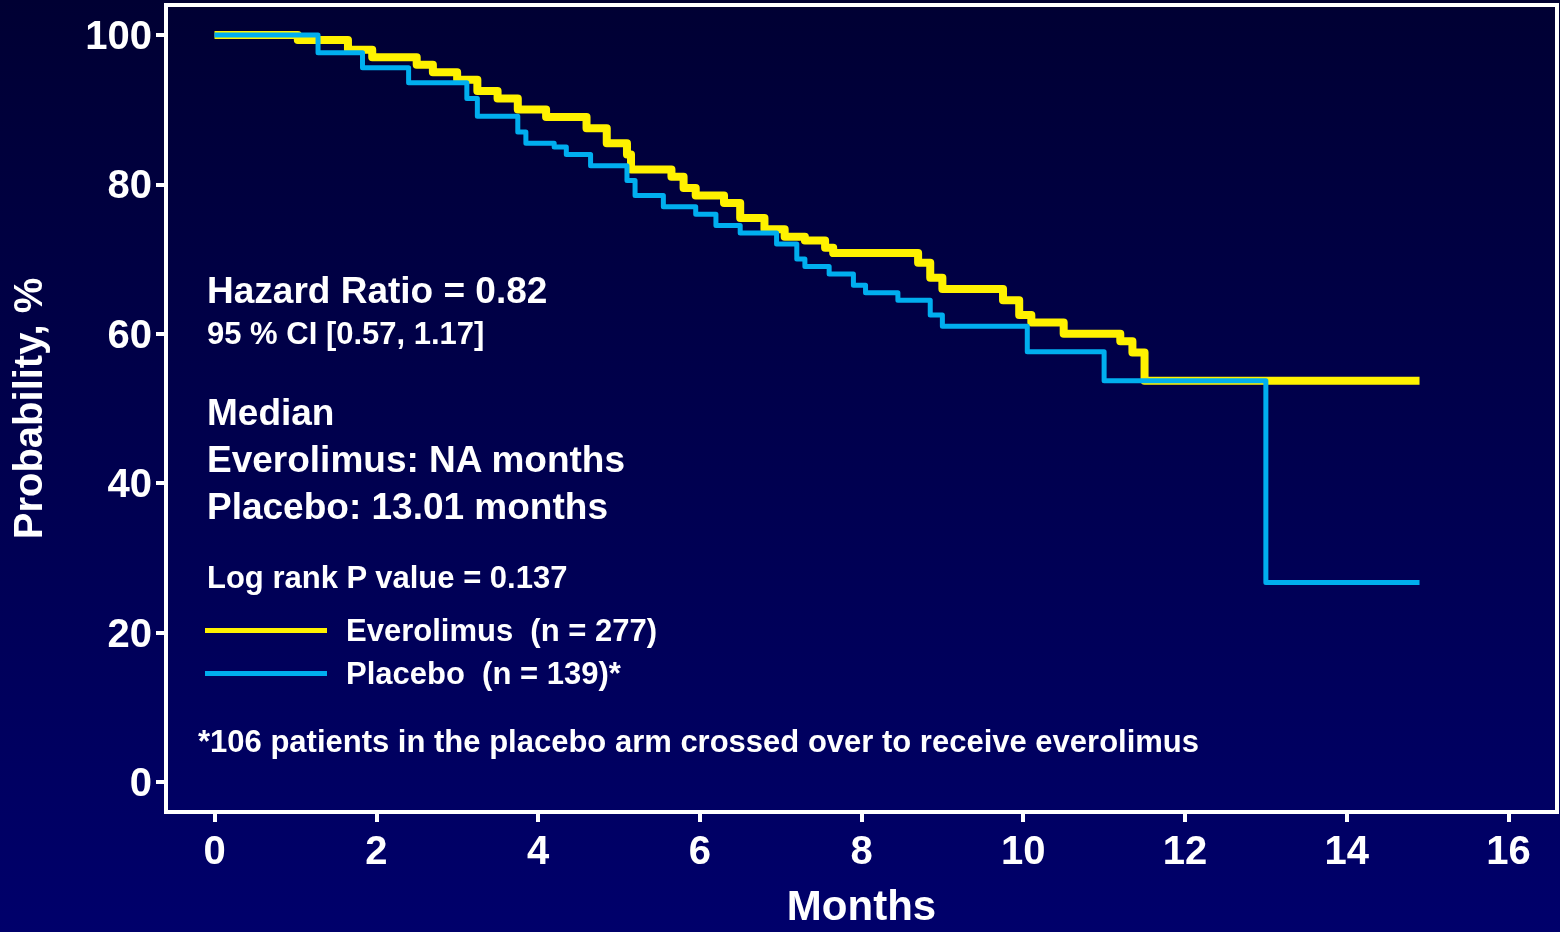  I want to click on y-axis-title: Probability, %, so click(28, 408).